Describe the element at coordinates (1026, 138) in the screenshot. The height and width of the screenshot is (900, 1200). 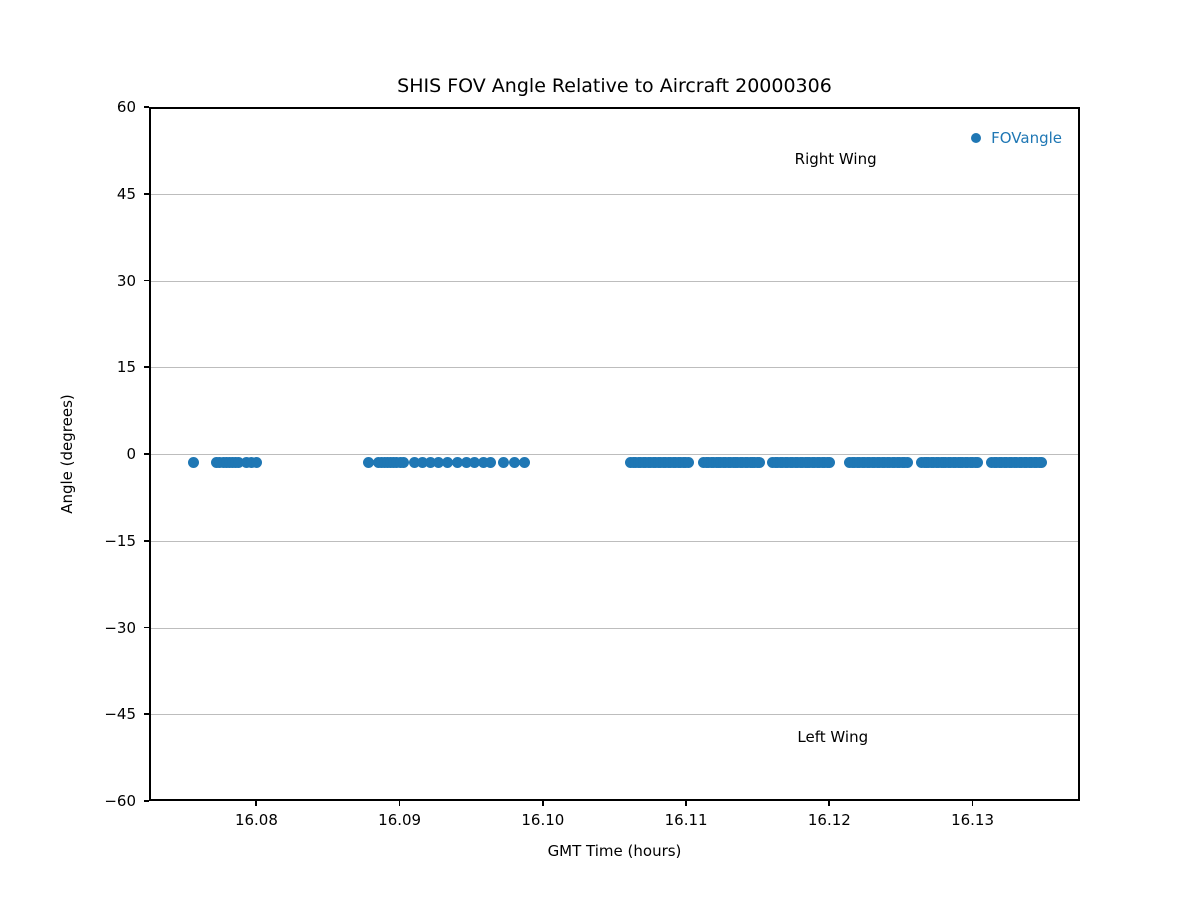
I see `legend-label: FOVangle` at that location.